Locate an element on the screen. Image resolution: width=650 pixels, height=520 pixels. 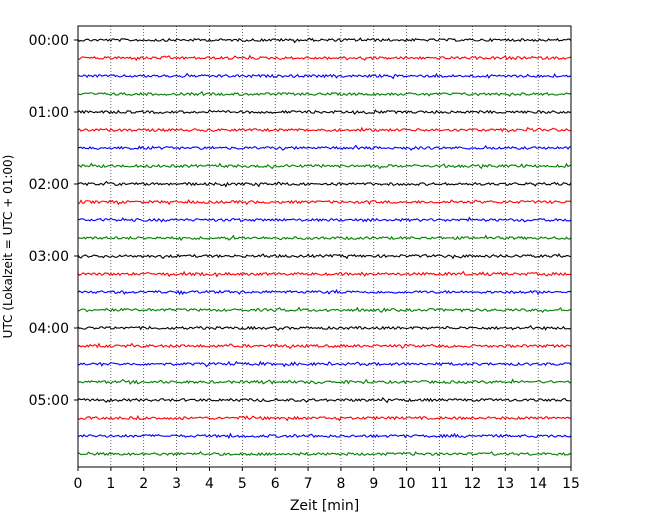
y-axis: 00:00 01:00 02:00 03:00 04:00 05:00 is located at coordinates (53, 221).